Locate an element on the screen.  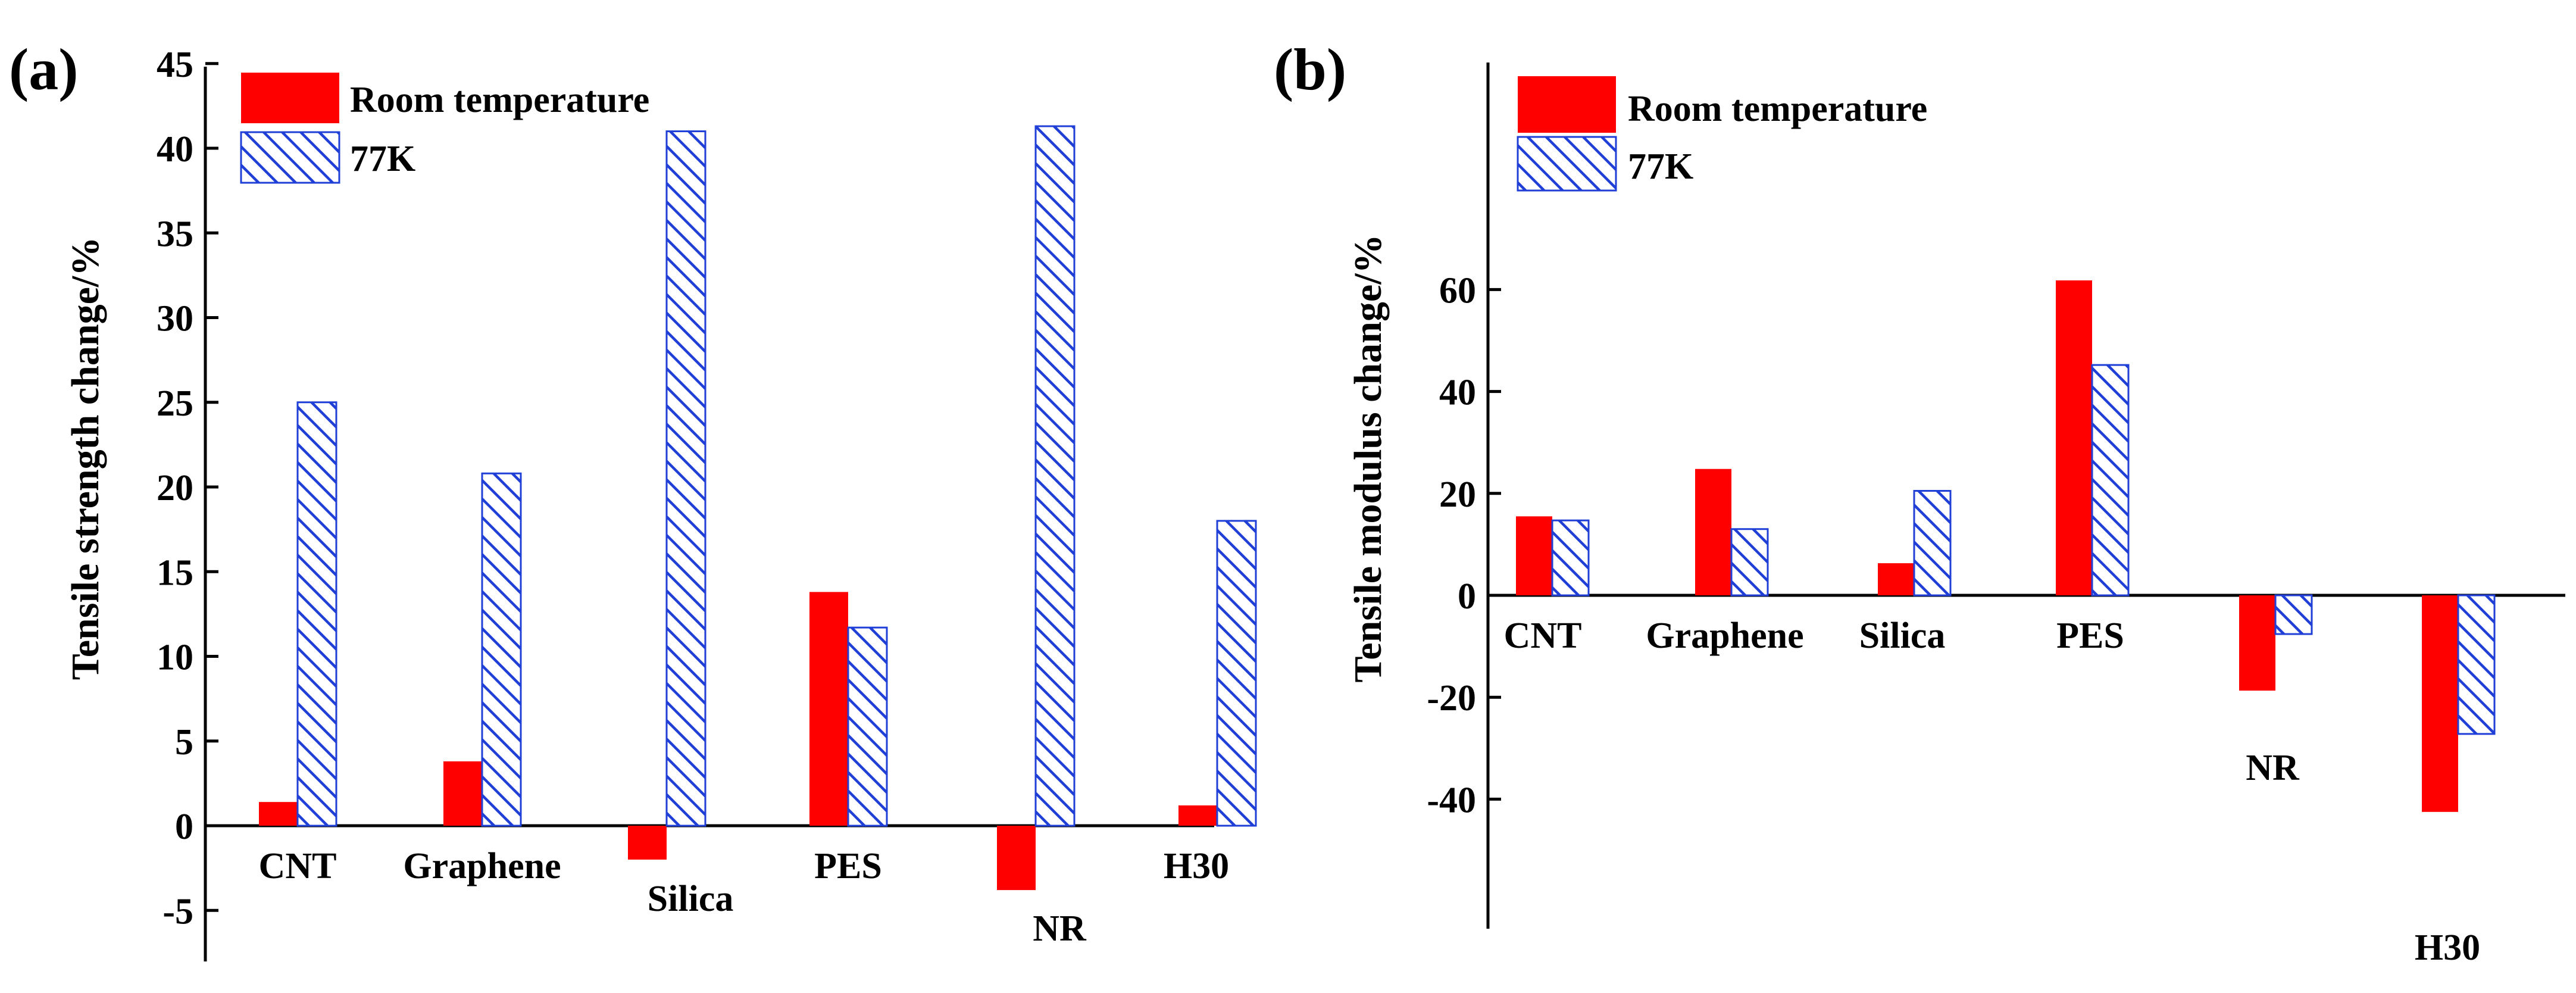
a-bar-77k-nr is located at coordinates (1055, 476).